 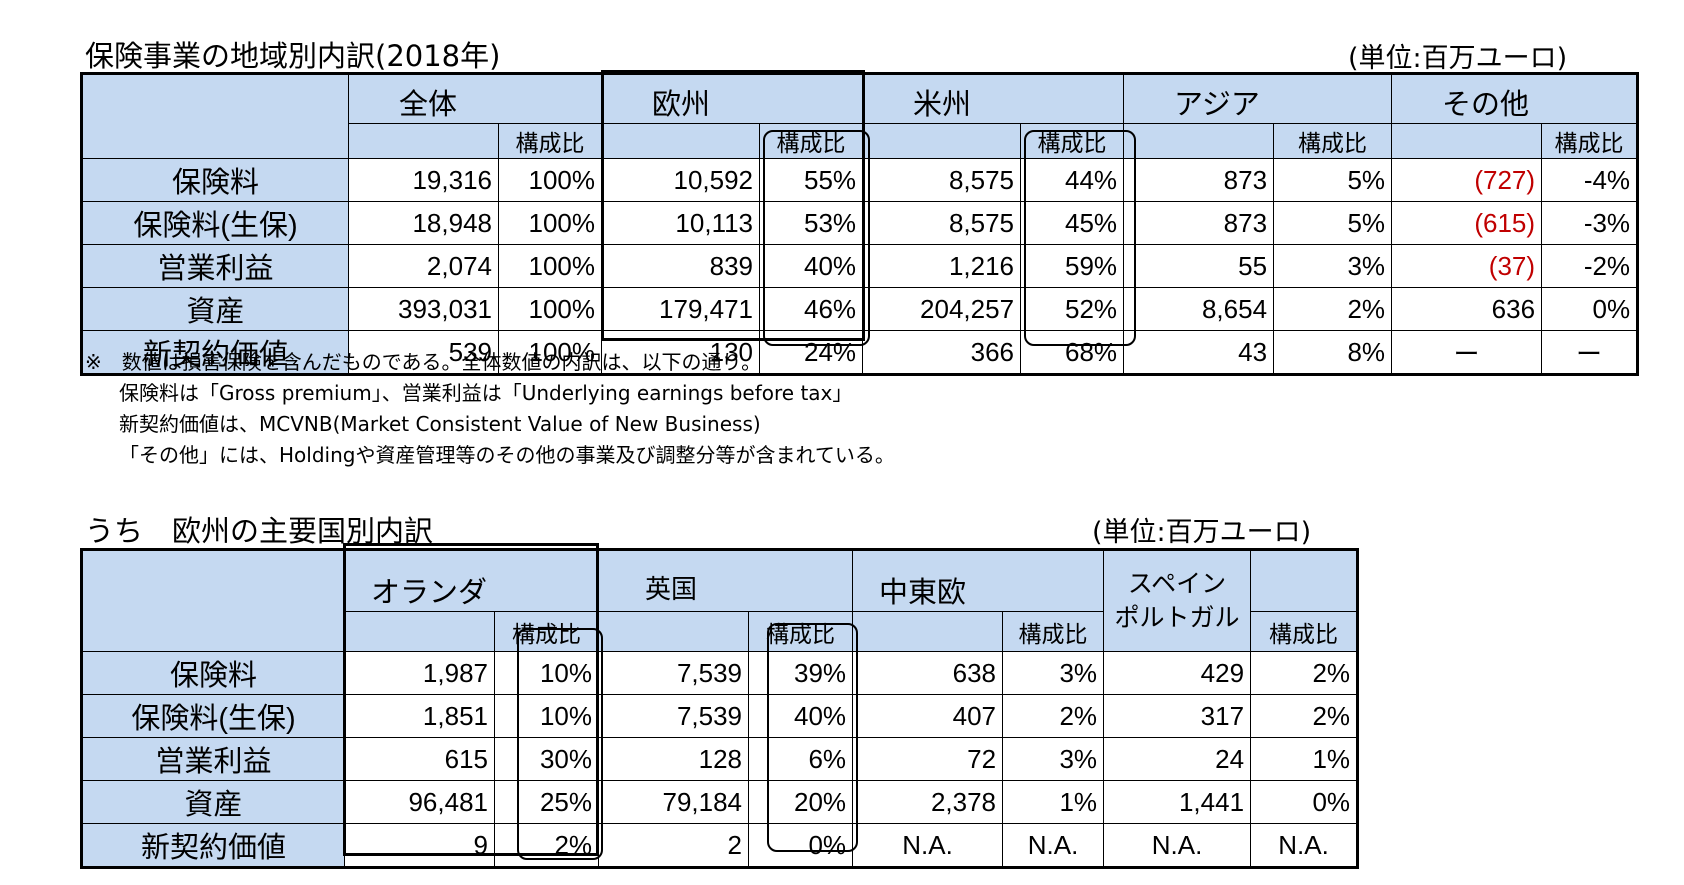 I want to click on table-cell: 2,074, so click(x=423, y=266).